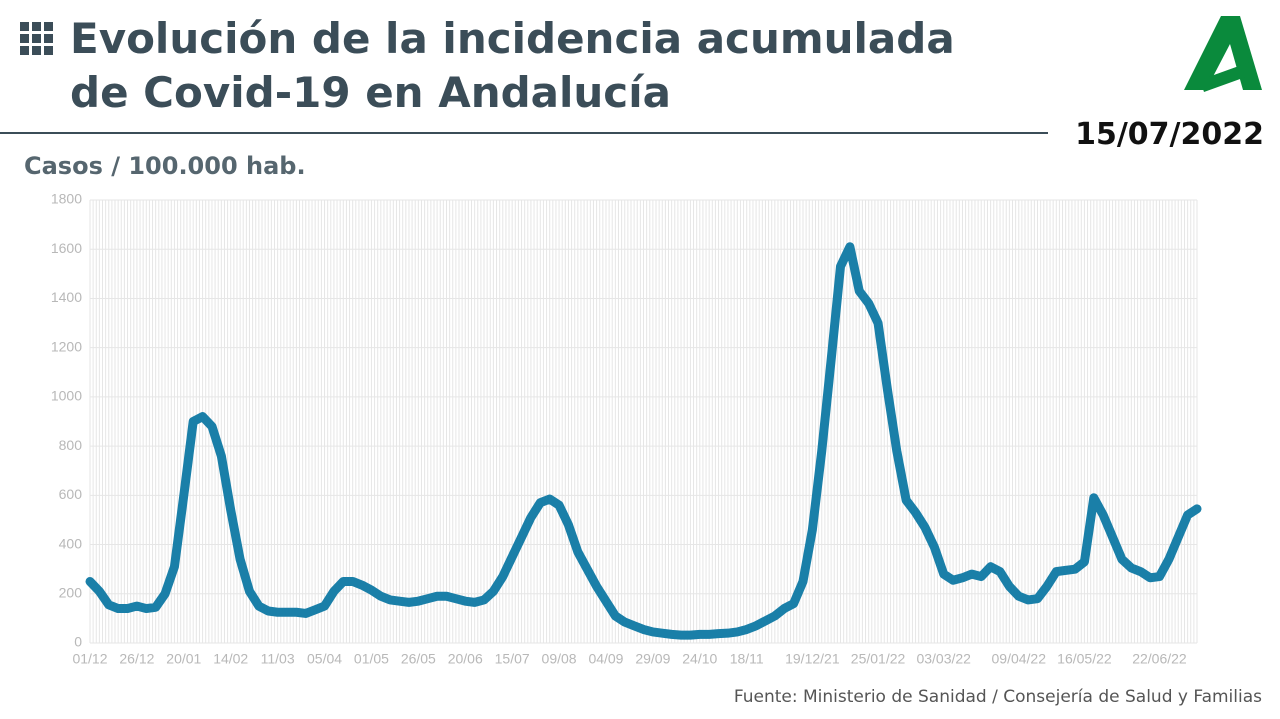 The height and width of the screenshot is (719, 1280). What do you see at coordinates (183, 659) in the screenshot?
I see `x-tick-label: 20/01` at bounding box center [183, 659].